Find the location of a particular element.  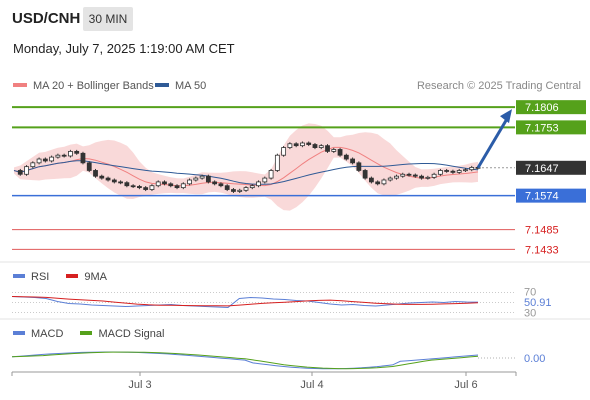

rsi-legend: RSI 9MA is located at coordinates (67, 277).